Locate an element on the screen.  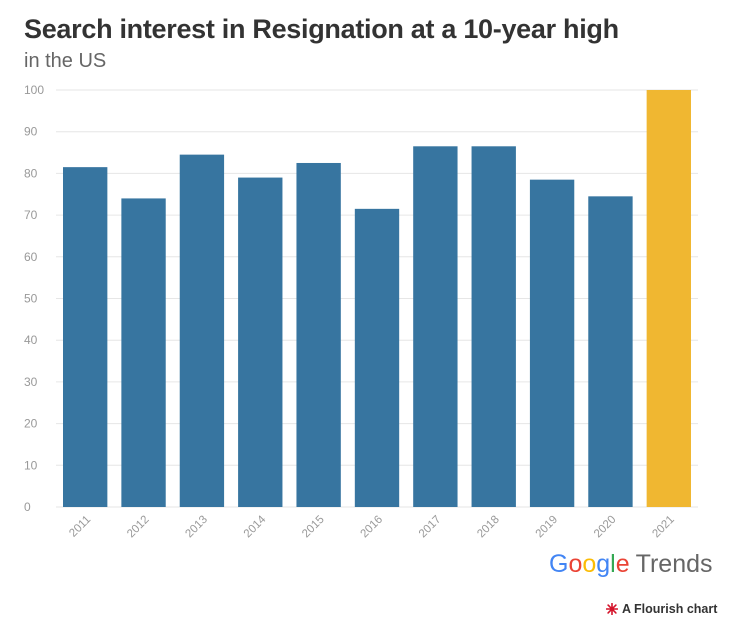
y-tick-label: 80 is located at coordinates (31, 173).